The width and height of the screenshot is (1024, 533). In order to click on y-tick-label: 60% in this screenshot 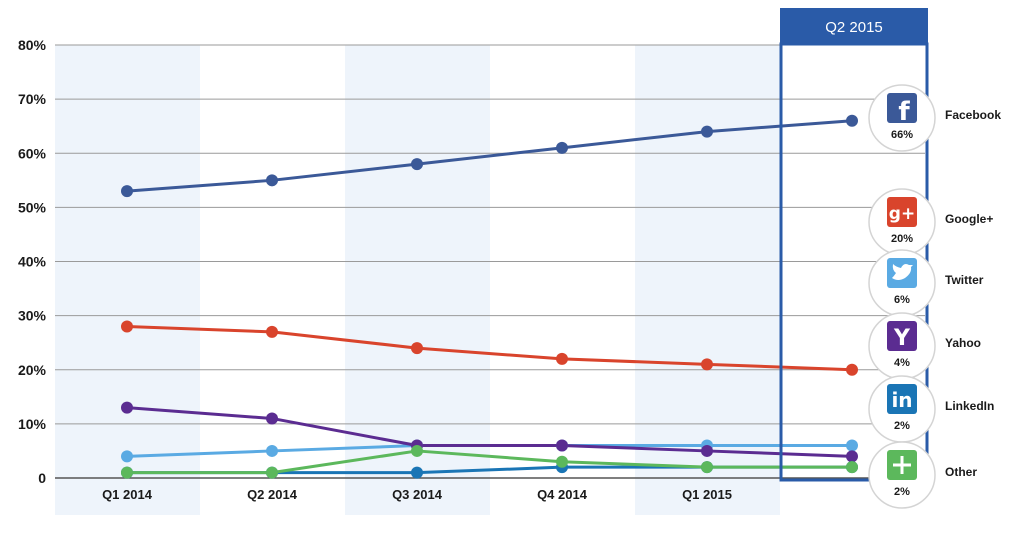, I will do `click(32, 153)`.